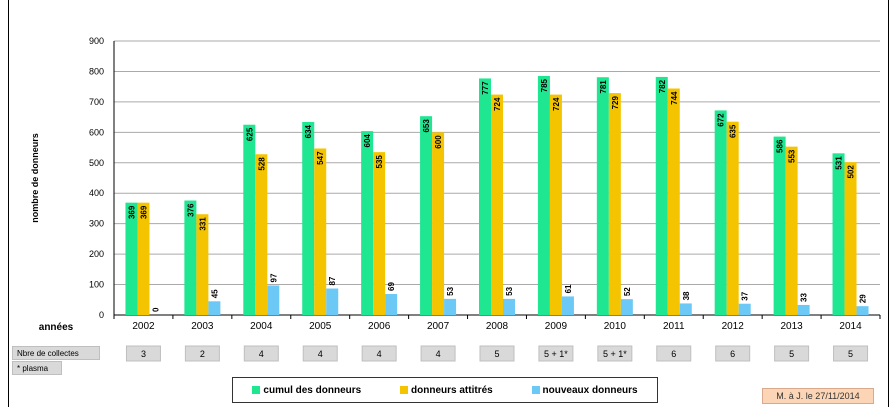  Describe the element at coordinates (584, 390) in the screenshot. I see `legend-item-nouveaux: nouveaux donneurs` at that location.